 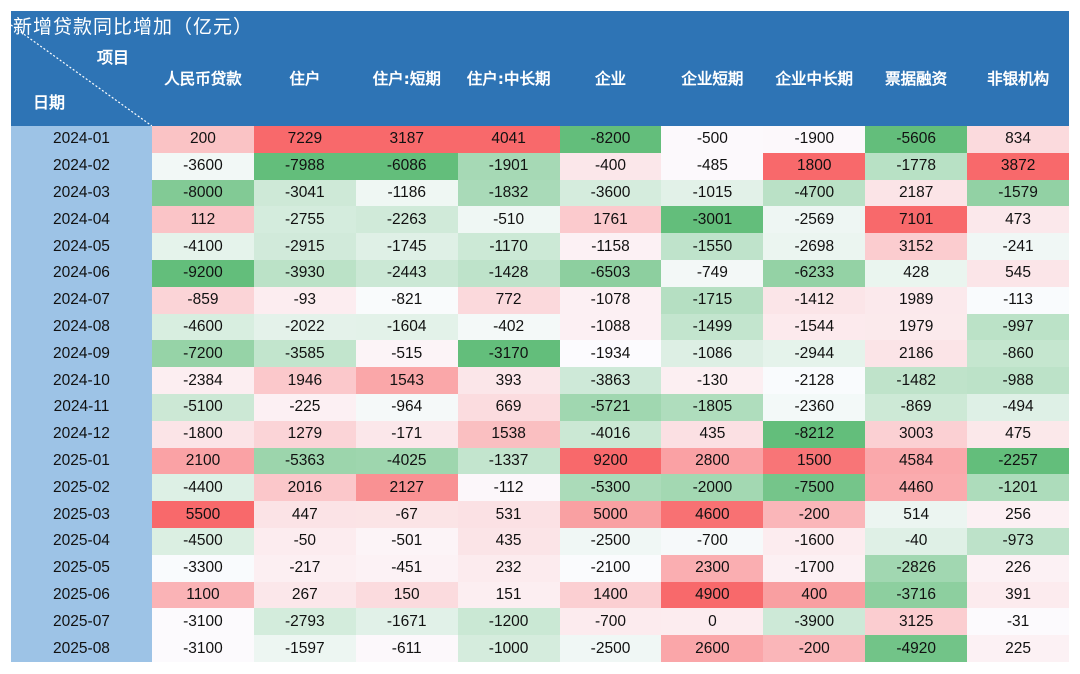 What do you see at coordinates (814, 220) in the screenshot?
I see `value-cell: -2569` at bounding box center [814, 220].